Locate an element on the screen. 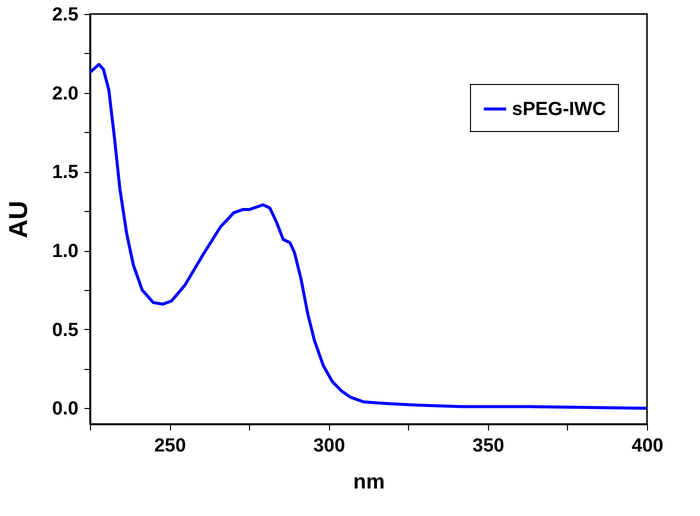 This screenshot has width=700, height=516. x-axis-title: nm is located at coordinates (369, 482).